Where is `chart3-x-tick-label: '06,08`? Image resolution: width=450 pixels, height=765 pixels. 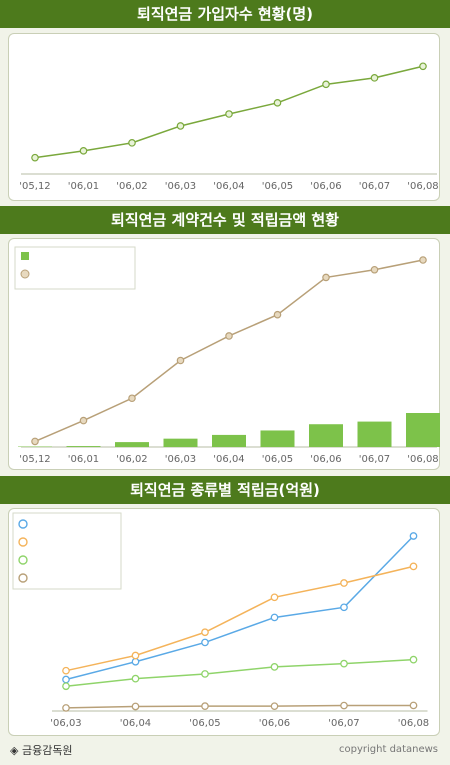 chart3-x-tick-label: '06,08 is located at coordinates (413, 723).